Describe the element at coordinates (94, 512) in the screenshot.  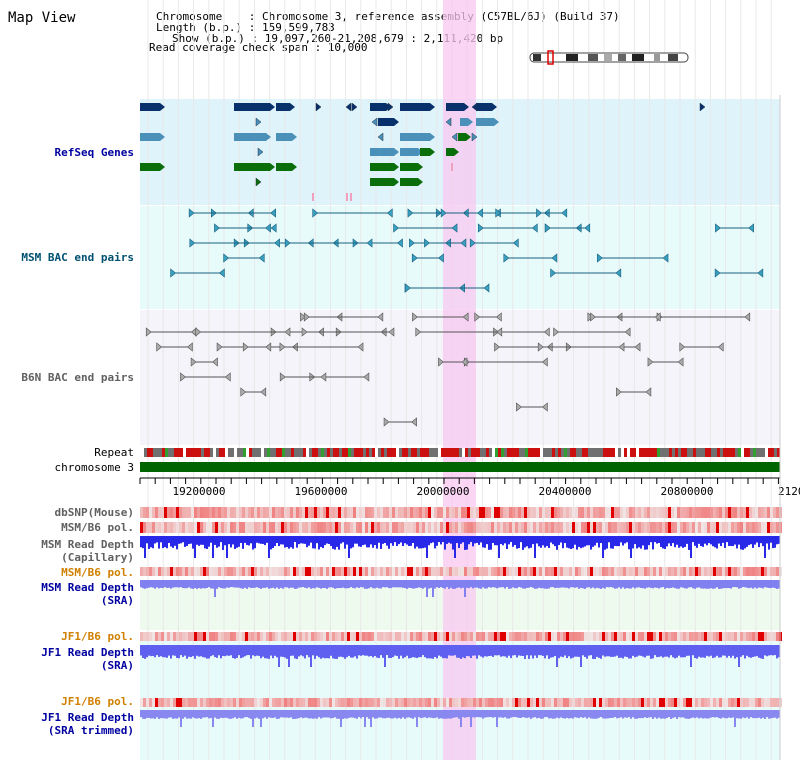
I see `track-label-dbsnp: dbSNP(Mouse)` at that location.